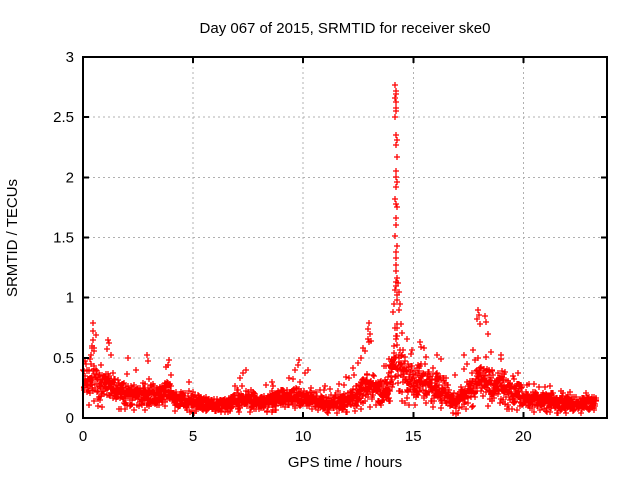 This screenshot has width=640, height=480. Describe the element at coordinates (63, 238) in the screenshot. I see `y-tick-label: 1.5` at that location.